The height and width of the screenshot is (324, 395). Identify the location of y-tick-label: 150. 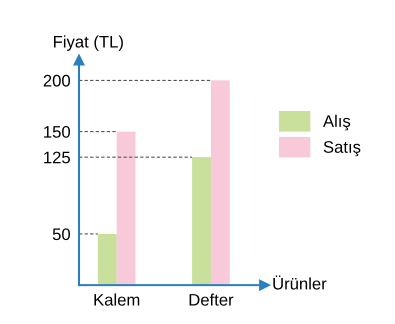
(57, 132).